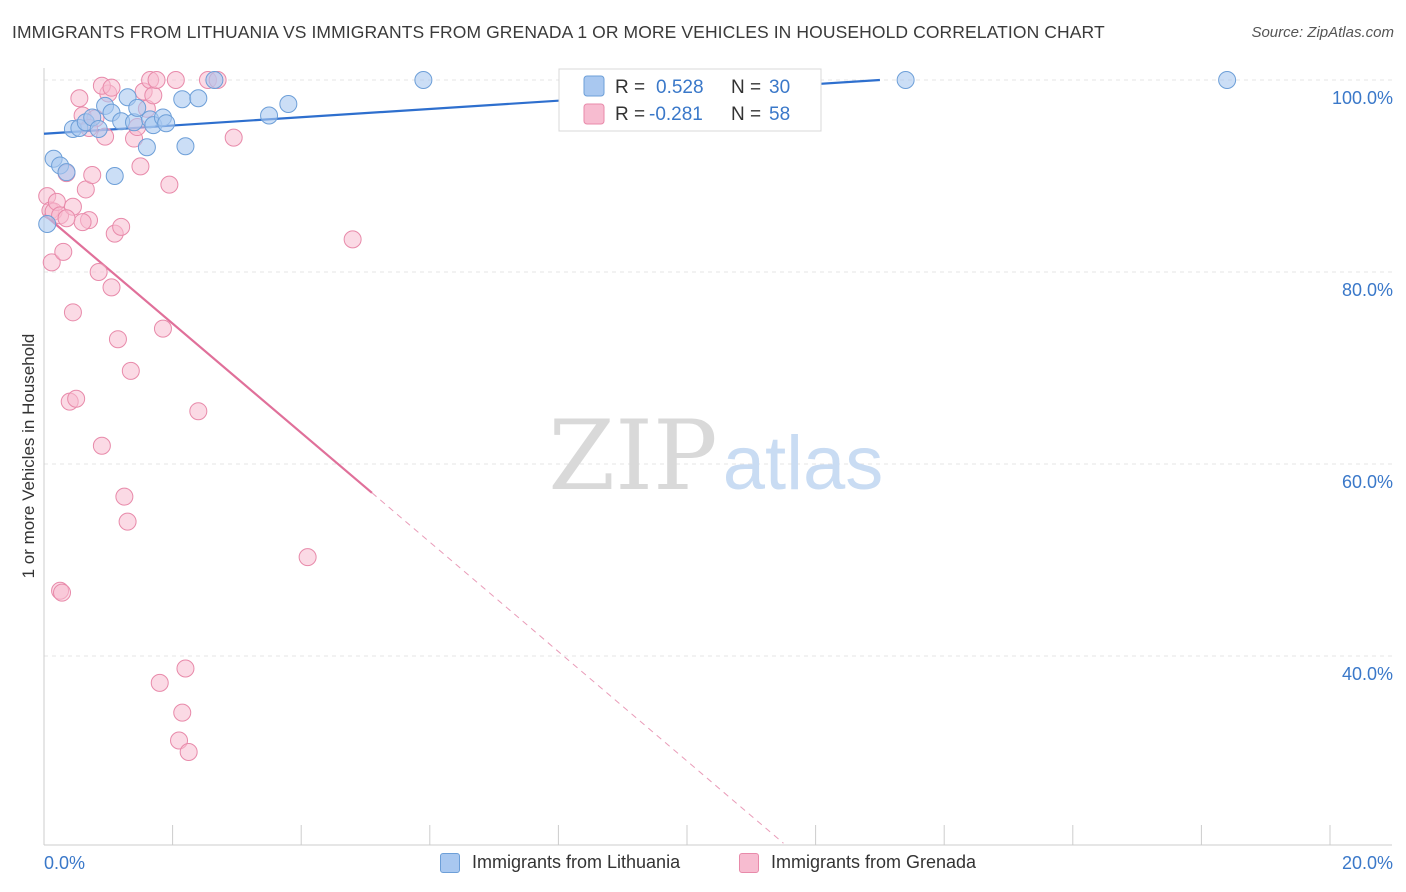 The image size is (1406, 892). What do you see at coordinates (1367, 482) in the screenshot?
I see `y-tick-label: 60.0%` at bounding box center [1367, 482].